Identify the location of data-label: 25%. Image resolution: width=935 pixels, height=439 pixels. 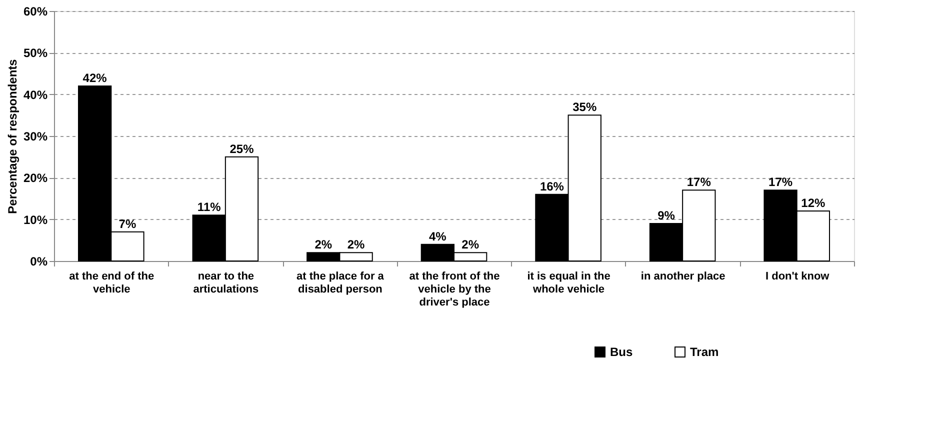
(242, 149).